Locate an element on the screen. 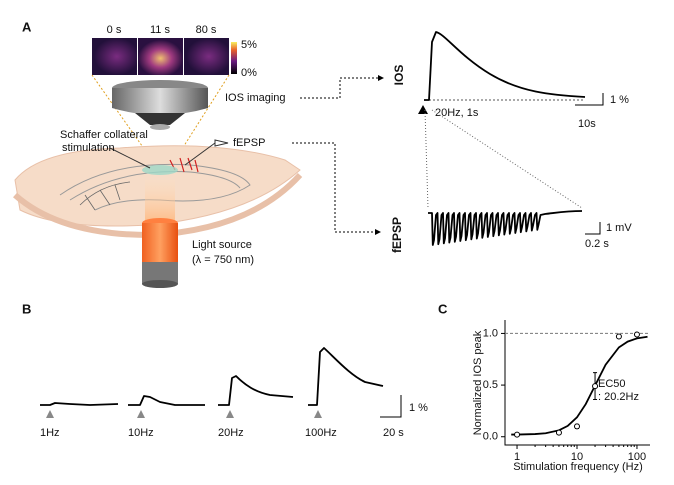 The image size is (674, 485). condition-label: 10Hz is located at coordinates (141, 433).